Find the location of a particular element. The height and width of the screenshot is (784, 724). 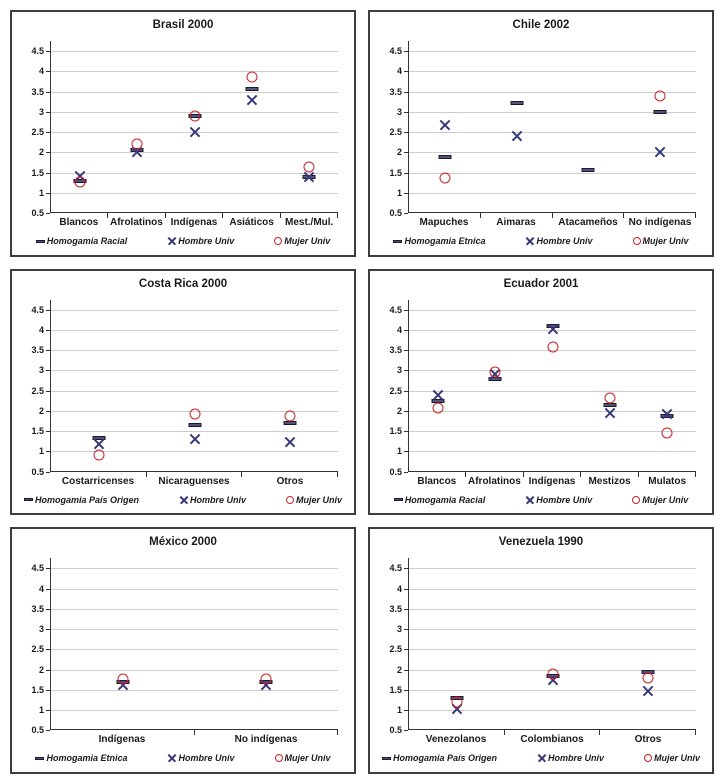

category-label: Nicaraguenses is located at coordinates (194, 481).